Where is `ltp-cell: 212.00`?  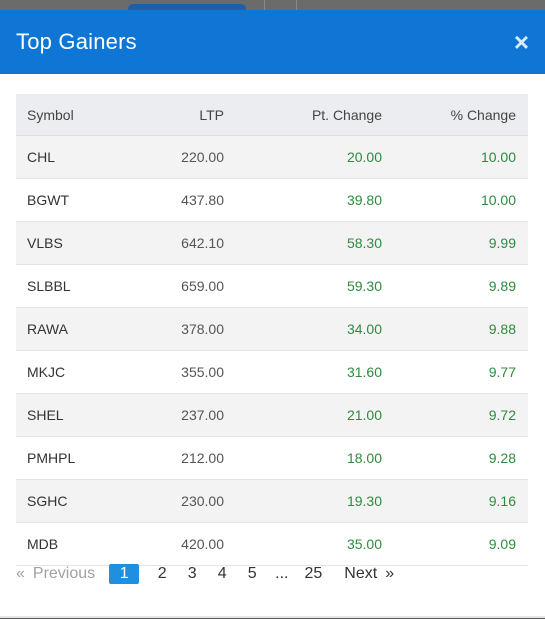
ltp-cell: 212.00 is located at coordinates (185, 458).